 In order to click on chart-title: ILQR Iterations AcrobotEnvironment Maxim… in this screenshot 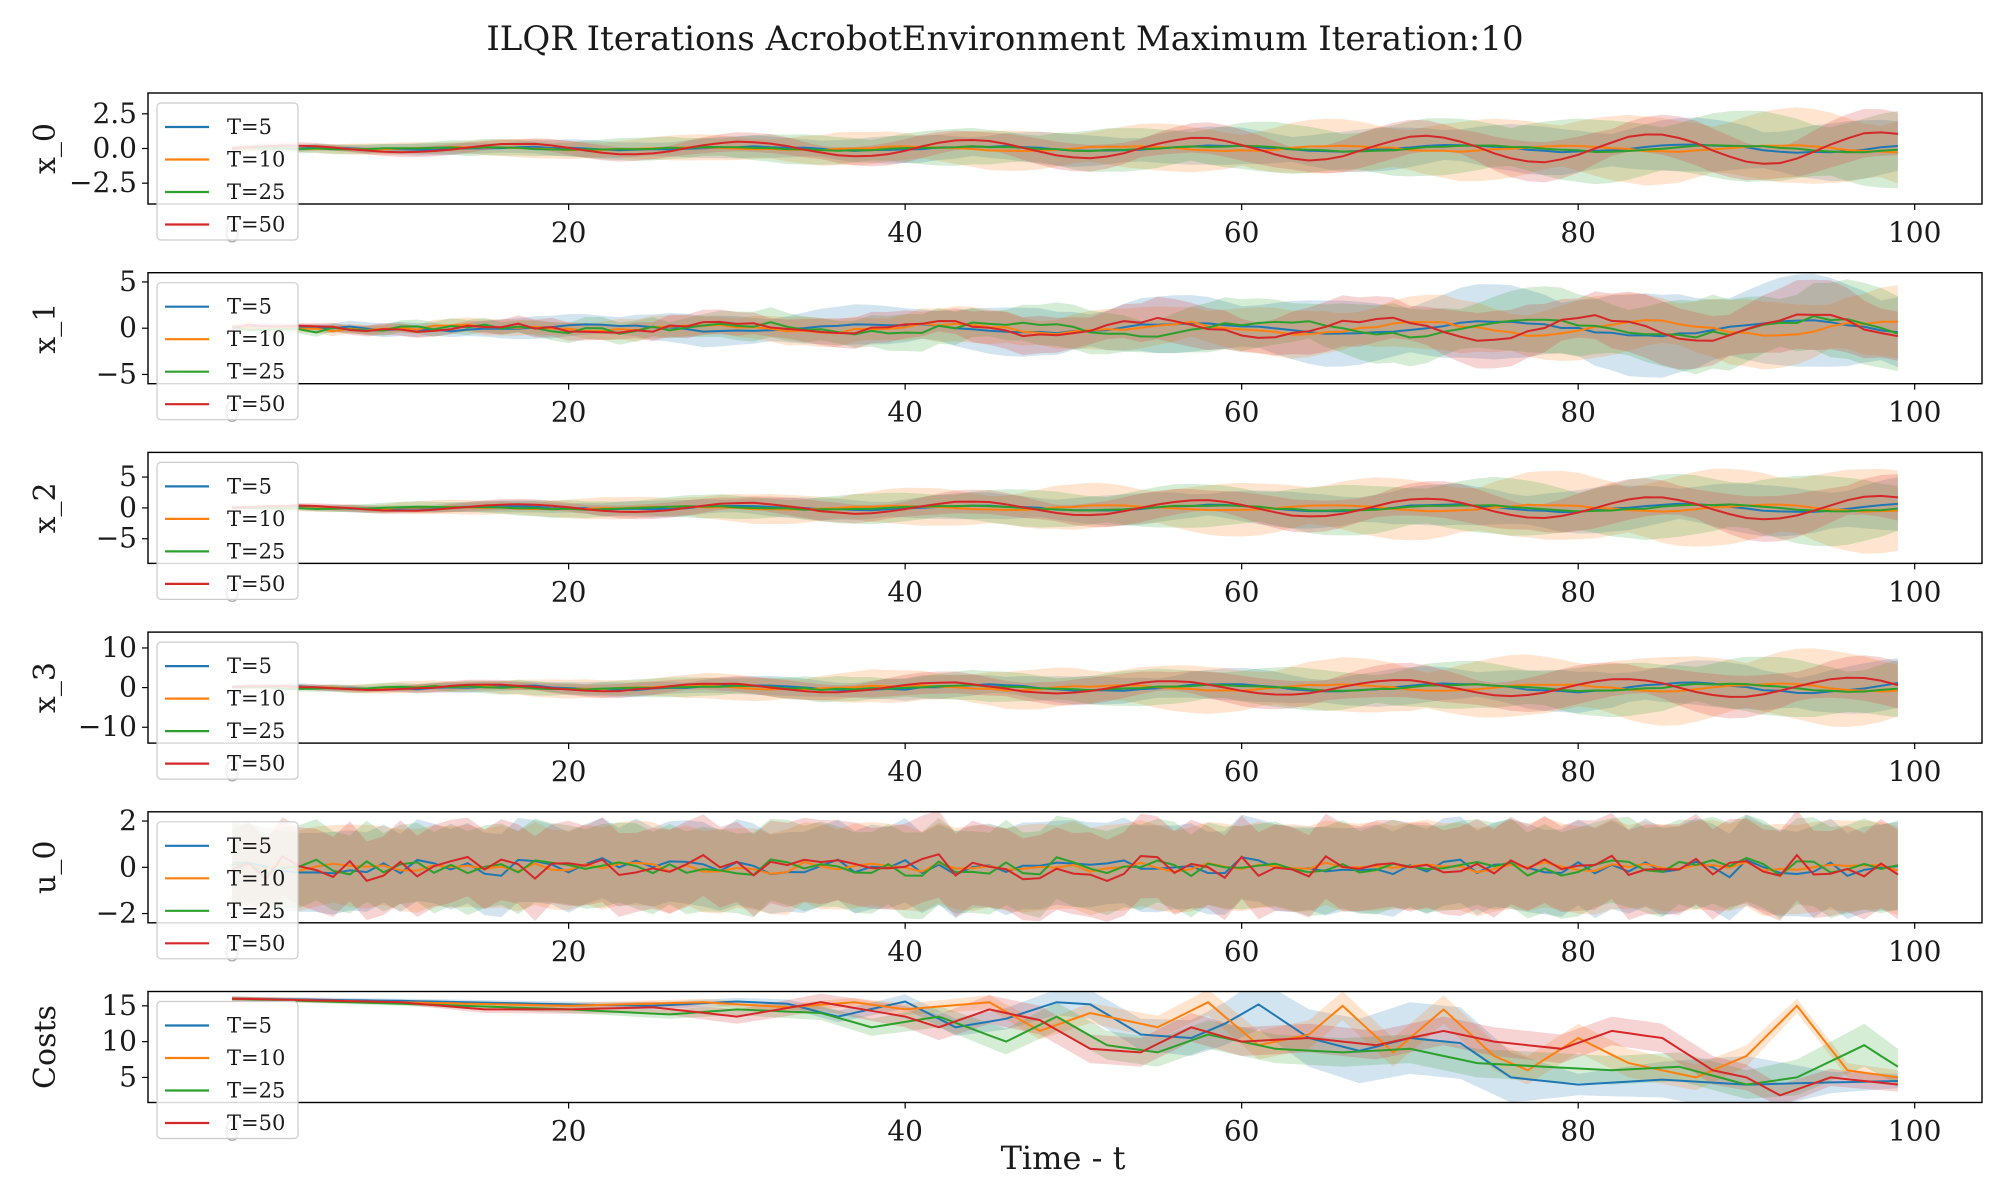, I will do `click(1004, 39)`.